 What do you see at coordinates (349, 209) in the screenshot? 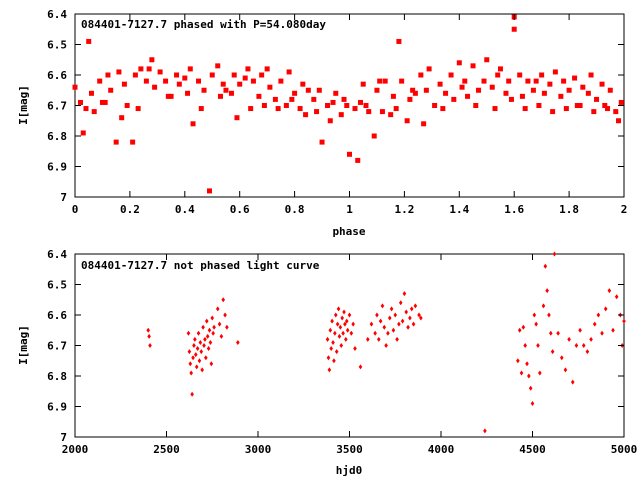
I see `phased-x-tick-label: 1` at bounding box center [349, 209].